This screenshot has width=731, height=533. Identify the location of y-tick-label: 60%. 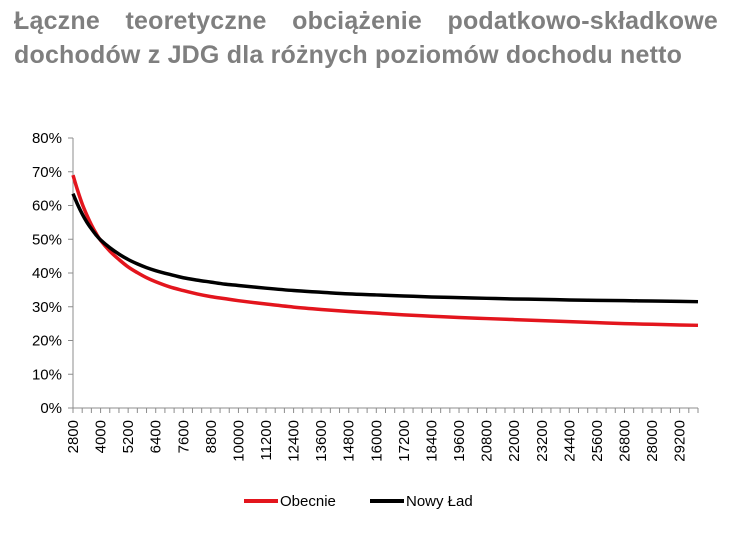
(47, 206).